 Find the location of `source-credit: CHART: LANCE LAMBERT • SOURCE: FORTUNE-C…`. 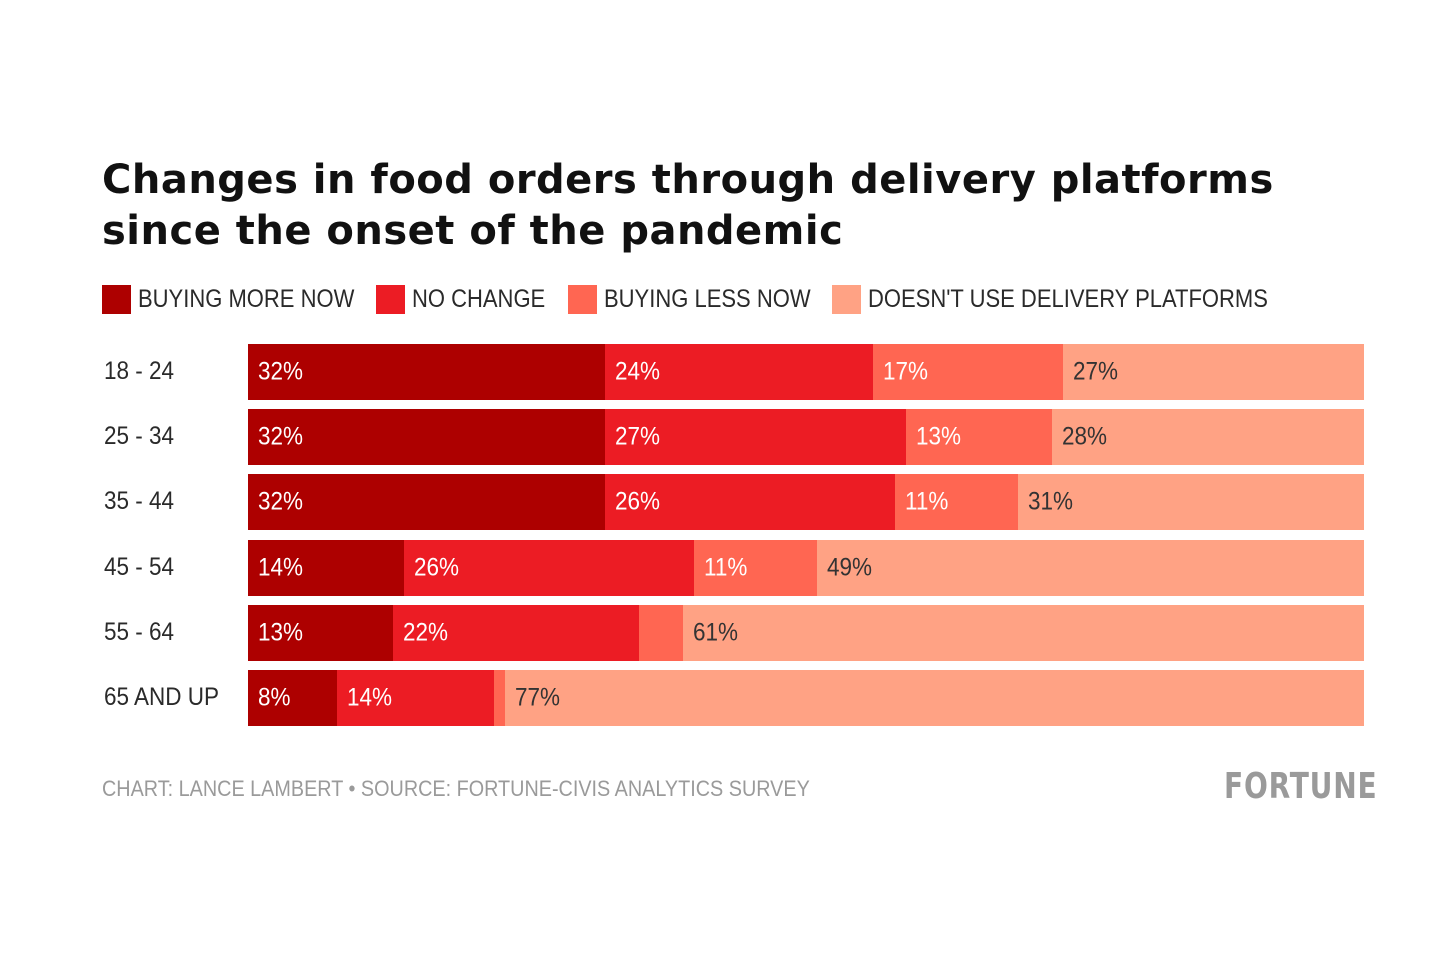

source-credit: CHART: LANCE LAMBERT • SOURCE: FORTUNE-C… is located at coordinates (456, 788).